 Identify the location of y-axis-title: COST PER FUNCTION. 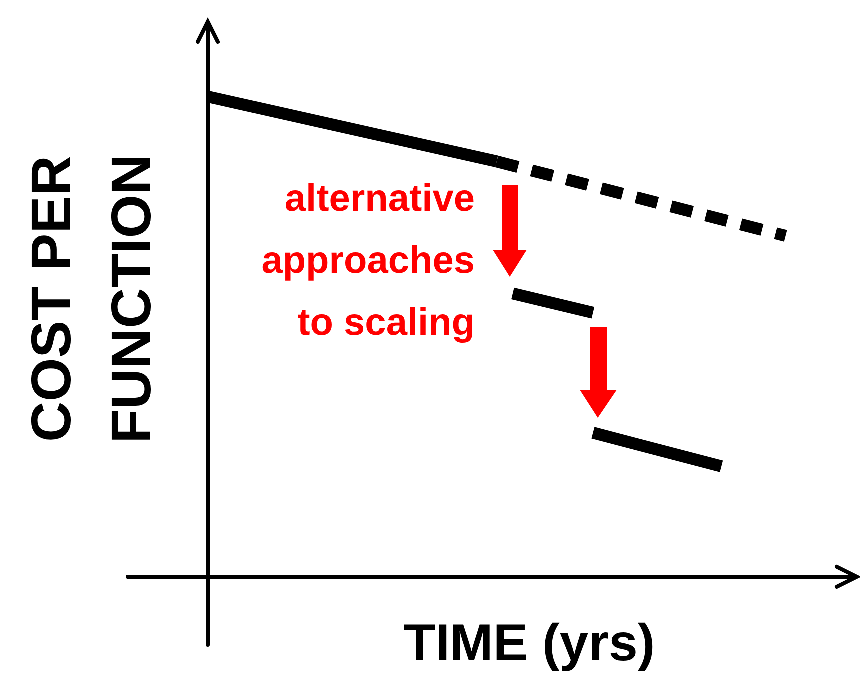
(91, 299).